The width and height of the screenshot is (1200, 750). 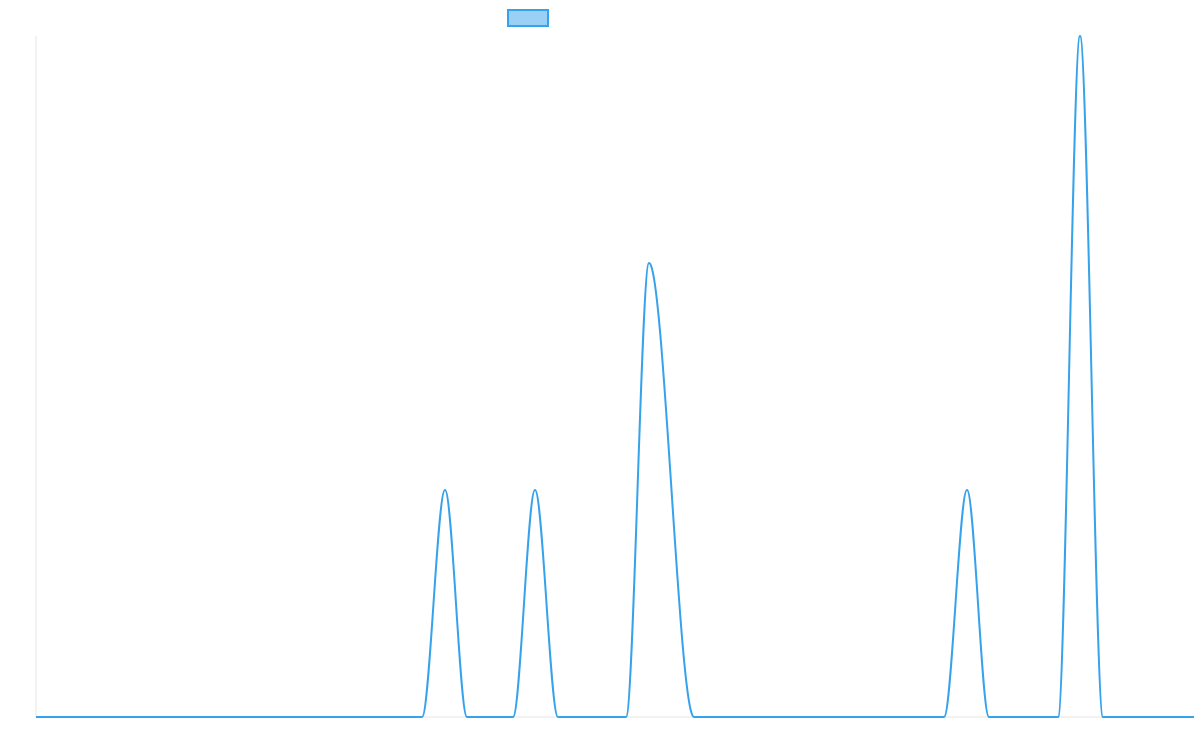 I want to click on legend-swatch, so click(x=528, y=18).